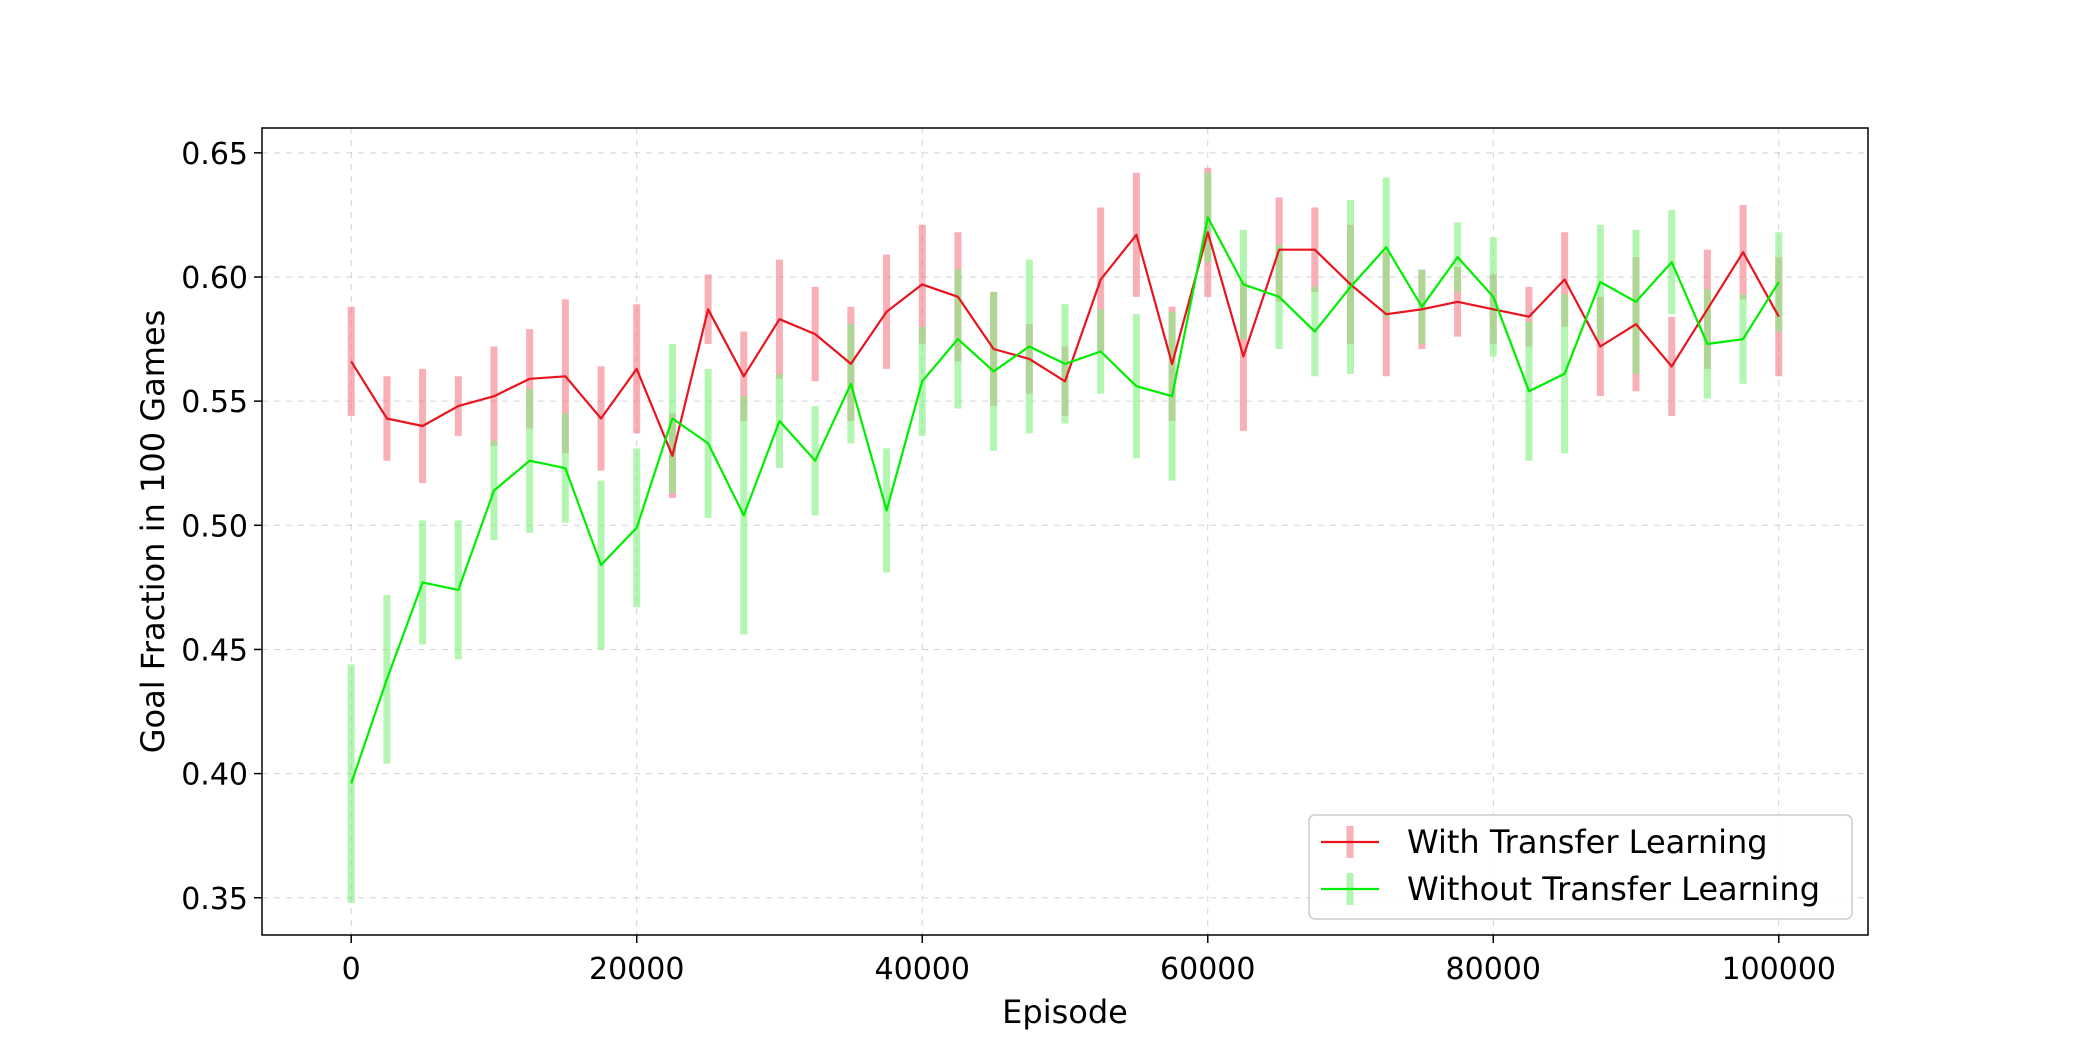  I want to click on y-tick-label: 0.50, so click(214, 526).